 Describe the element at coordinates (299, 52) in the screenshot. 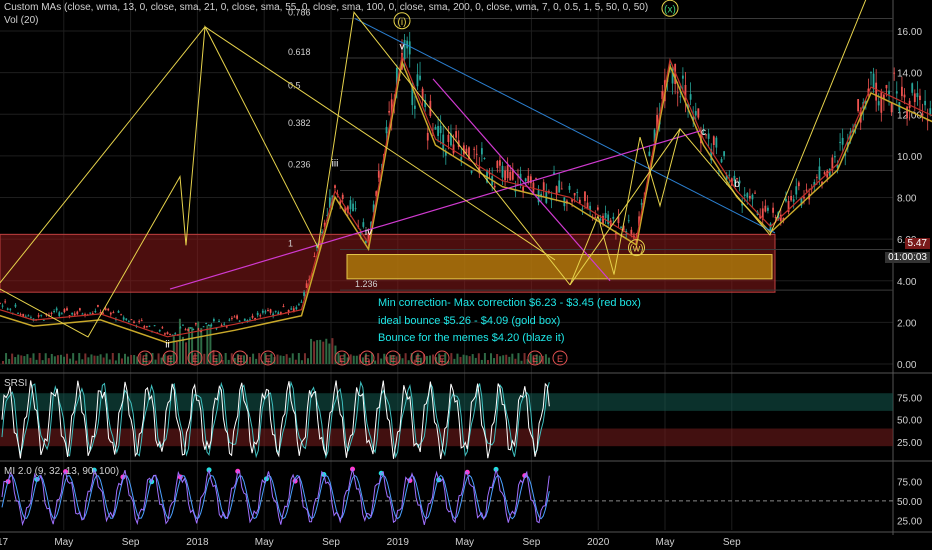

I see `fib-level-label: 0.618` at that location.